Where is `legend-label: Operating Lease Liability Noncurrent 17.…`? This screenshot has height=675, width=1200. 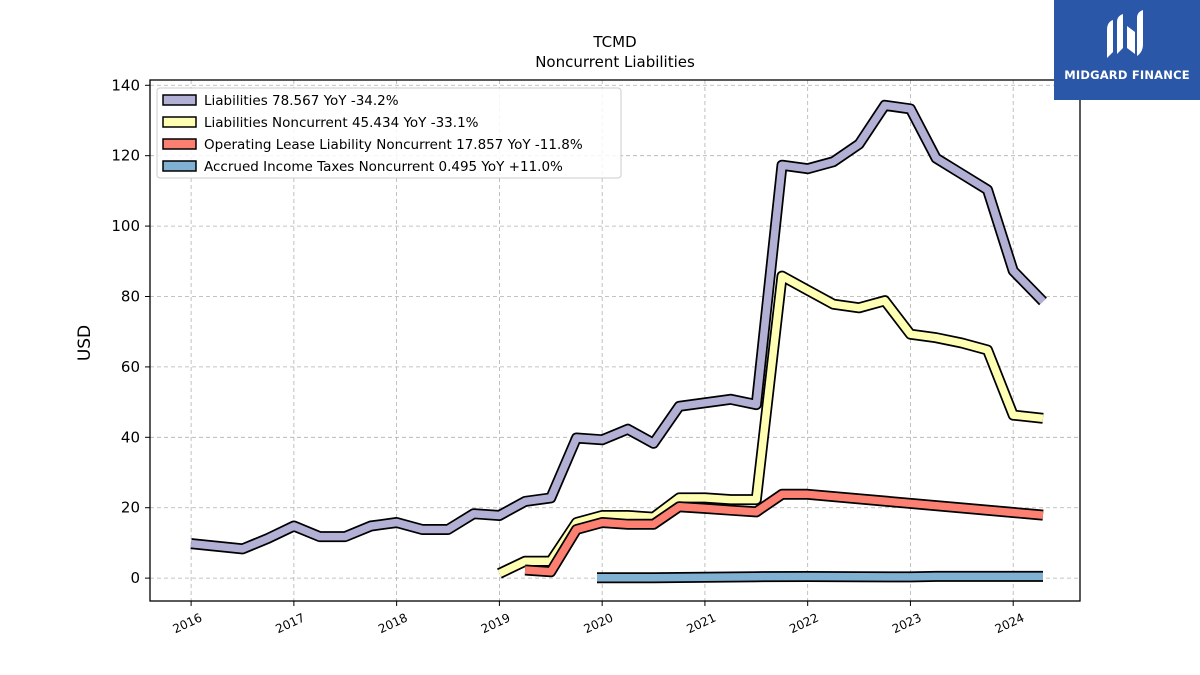 legend-label: Operating Lease Liability Noncurrent 17.… is located at coordinates (393, 145).